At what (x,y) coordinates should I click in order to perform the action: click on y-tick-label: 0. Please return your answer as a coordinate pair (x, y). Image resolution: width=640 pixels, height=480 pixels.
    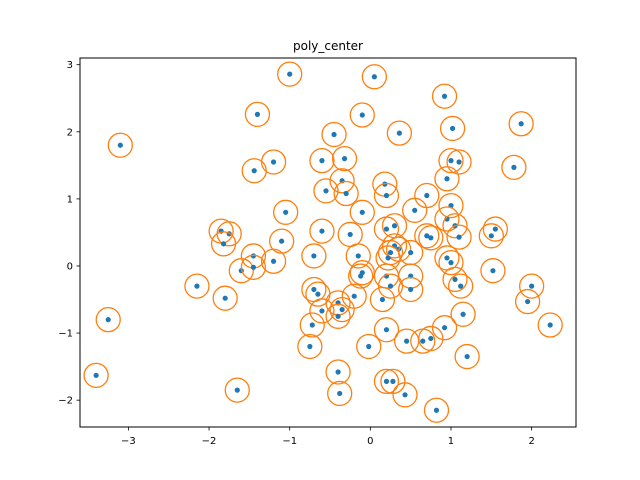
    Looking at the image, I should click on (70, 266).